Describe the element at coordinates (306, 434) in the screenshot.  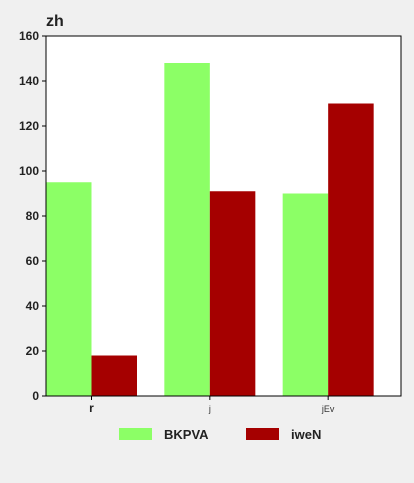
I see `legend-label-iweN: iweN` at that location.